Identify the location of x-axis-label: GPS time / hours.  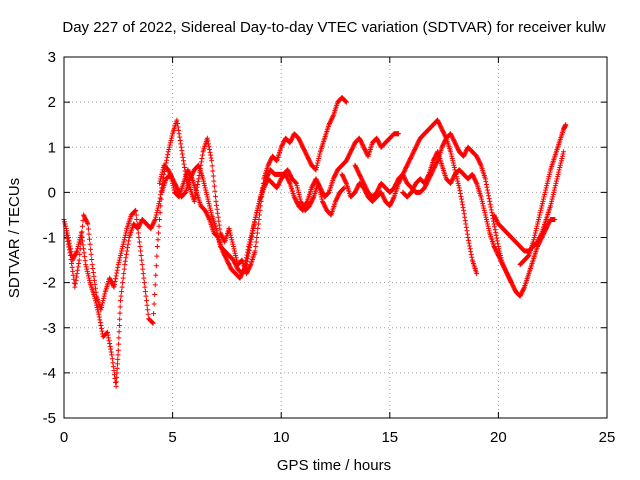
(334, 465).